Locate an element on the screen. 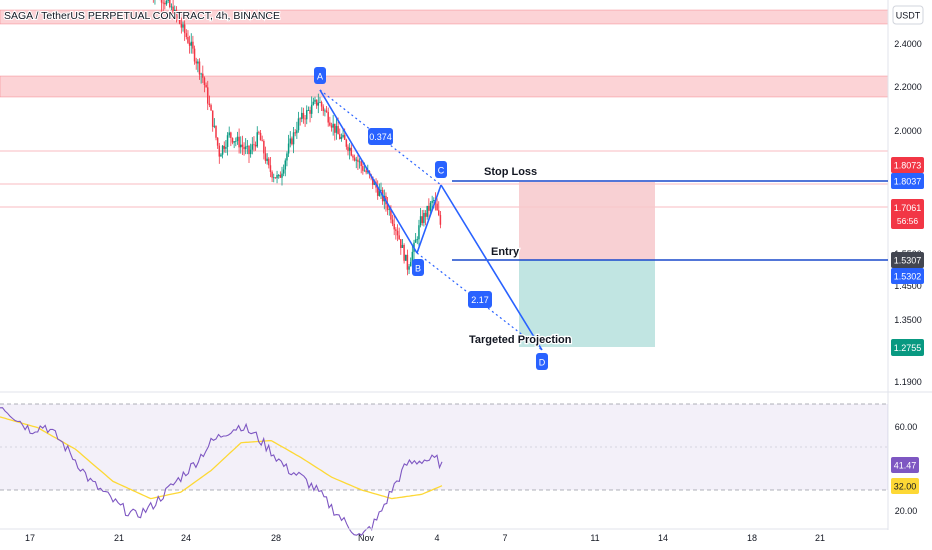  price-badge-entry-text: 1.5302 is located at coordinates (908, 277).